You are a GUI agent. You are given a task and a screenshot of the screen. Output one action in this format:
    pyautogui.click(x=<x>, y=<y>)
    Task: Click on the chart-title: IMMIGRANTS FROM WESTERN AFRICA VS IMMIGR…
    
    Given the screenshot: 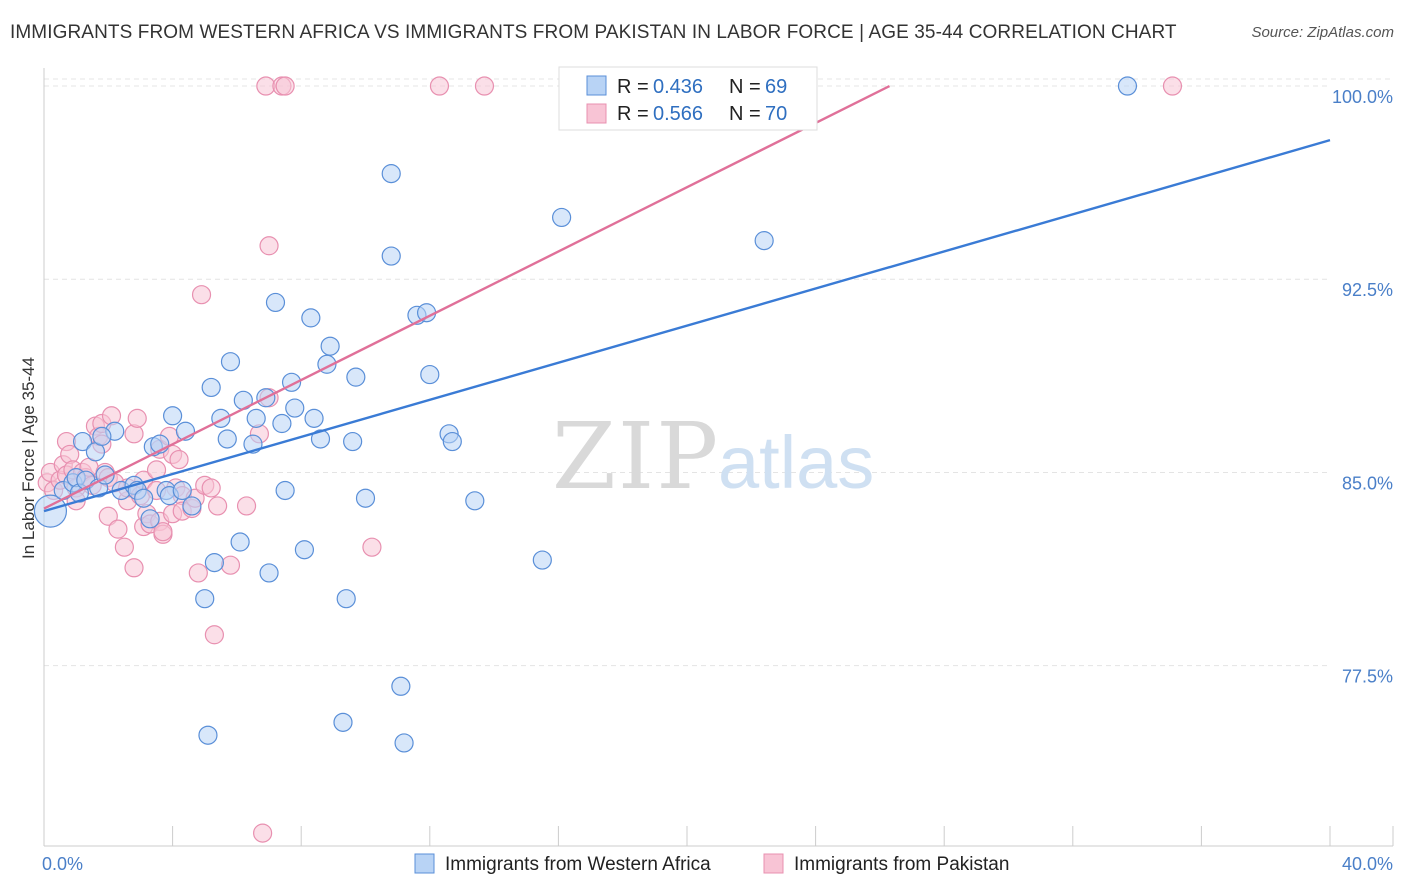 What is the action you would take?
    pyautogui.click(x=593, y=32)
    